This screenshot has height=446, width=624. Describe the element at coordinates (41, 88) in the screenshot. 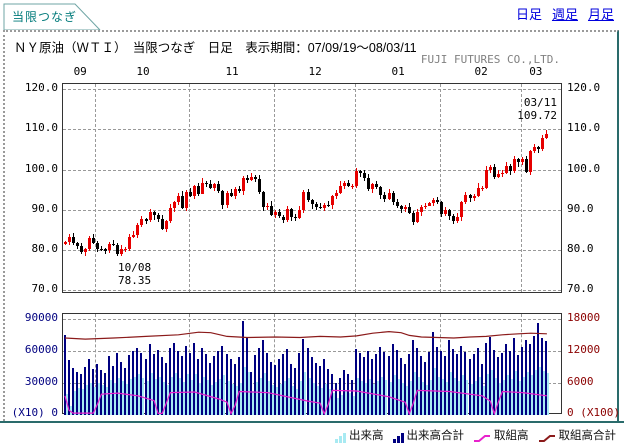

I see `price-ytick-left: 120.0` at that location.